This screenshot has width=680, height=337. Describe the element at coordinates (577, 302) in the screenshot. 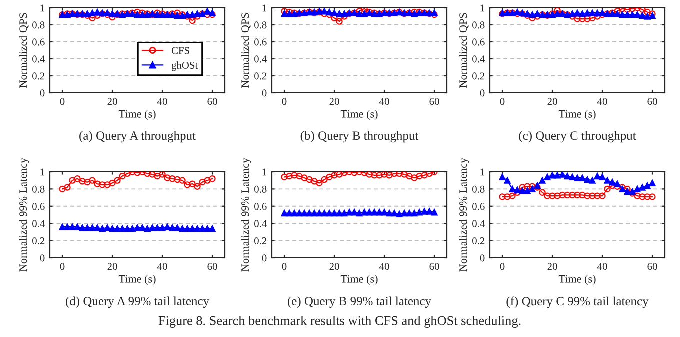

I see `text: (f) Query C 99% tail latency` at that location.